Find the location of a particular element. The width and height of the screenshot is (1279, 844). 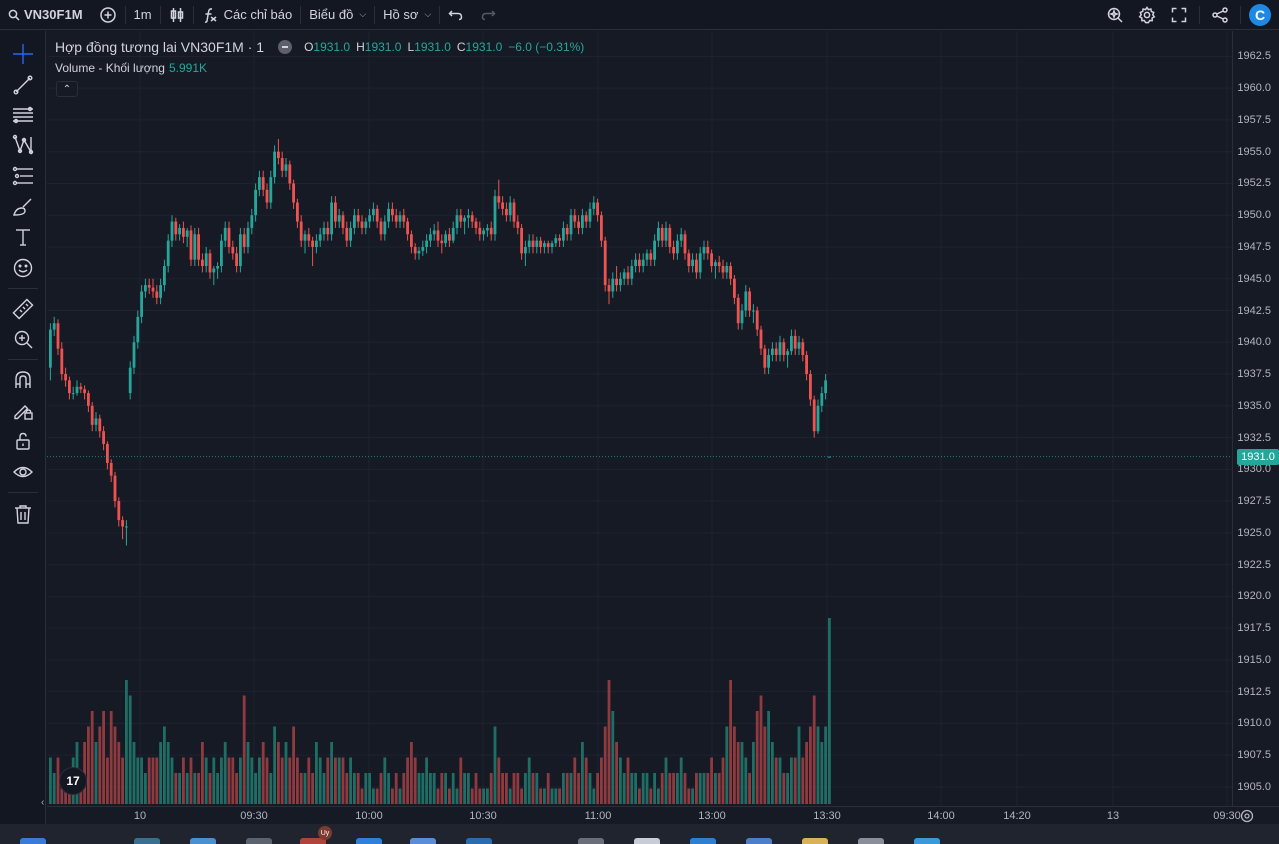

interval-button: 1m is located at coordinates (143, 15).